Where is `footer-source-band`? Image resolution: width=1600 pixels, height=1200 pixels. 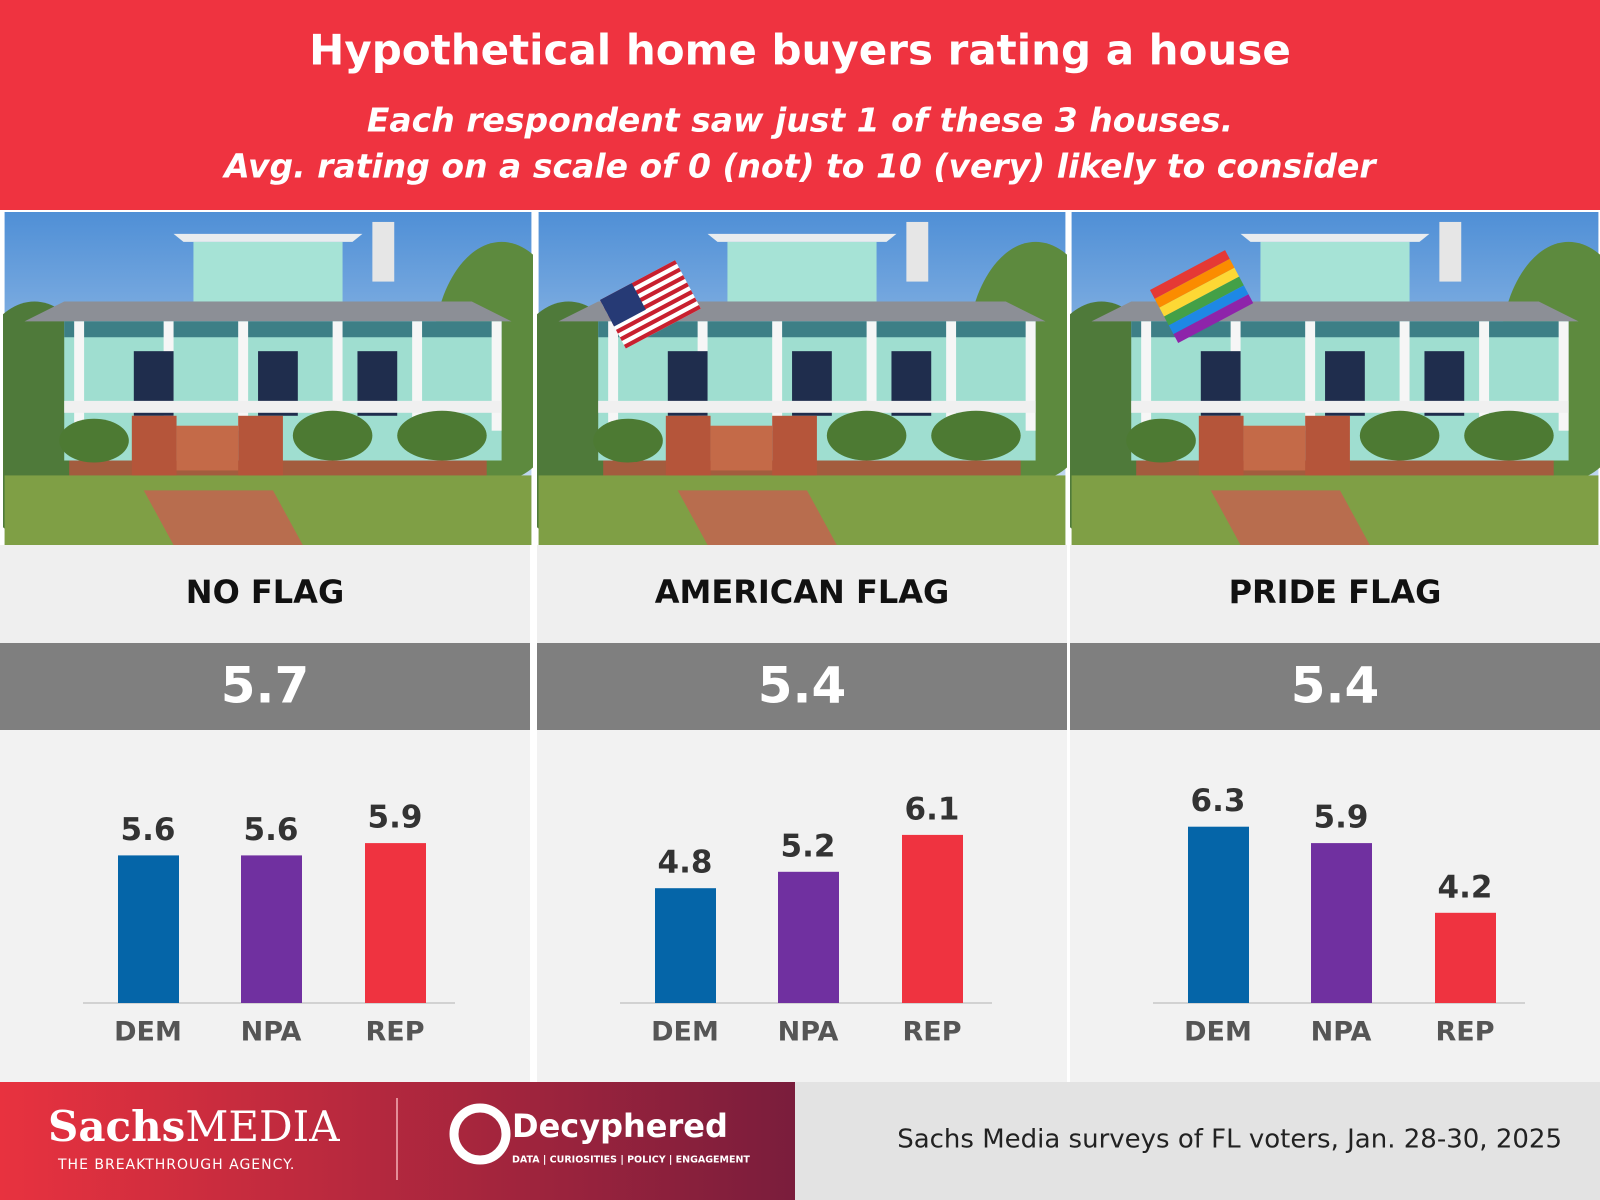 footer-source-band is located at coordinates (1197, 1141).